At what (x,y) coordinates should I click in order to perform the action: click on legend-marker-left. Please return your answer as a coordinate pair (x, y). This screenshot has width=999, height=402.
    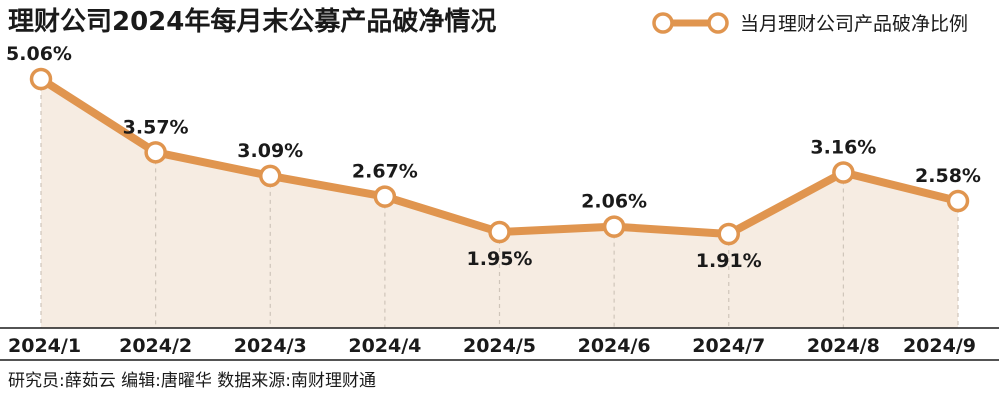
    Looking at the image, I should click on (663, 23).